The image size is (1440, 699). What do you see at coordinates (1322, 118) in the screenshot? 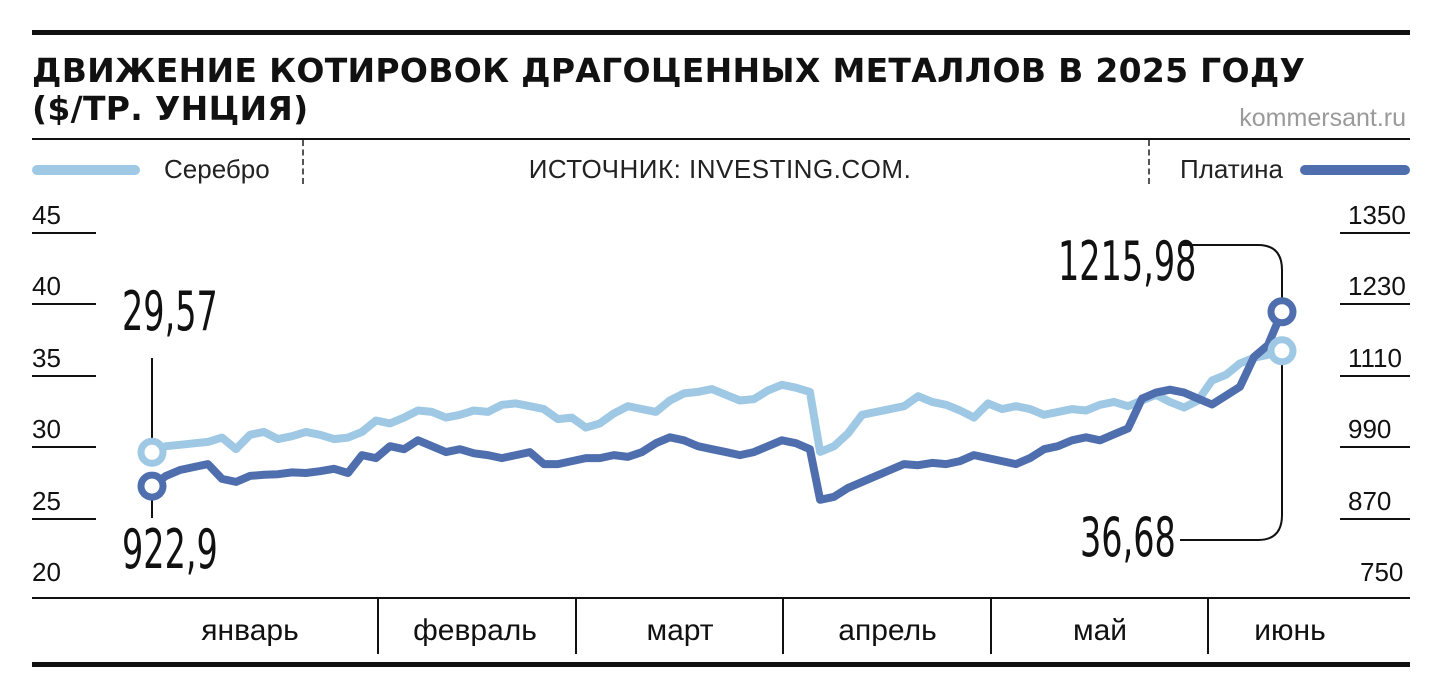
I see `site-credit: kommersant.ru` at bounding box center [1322, 118].